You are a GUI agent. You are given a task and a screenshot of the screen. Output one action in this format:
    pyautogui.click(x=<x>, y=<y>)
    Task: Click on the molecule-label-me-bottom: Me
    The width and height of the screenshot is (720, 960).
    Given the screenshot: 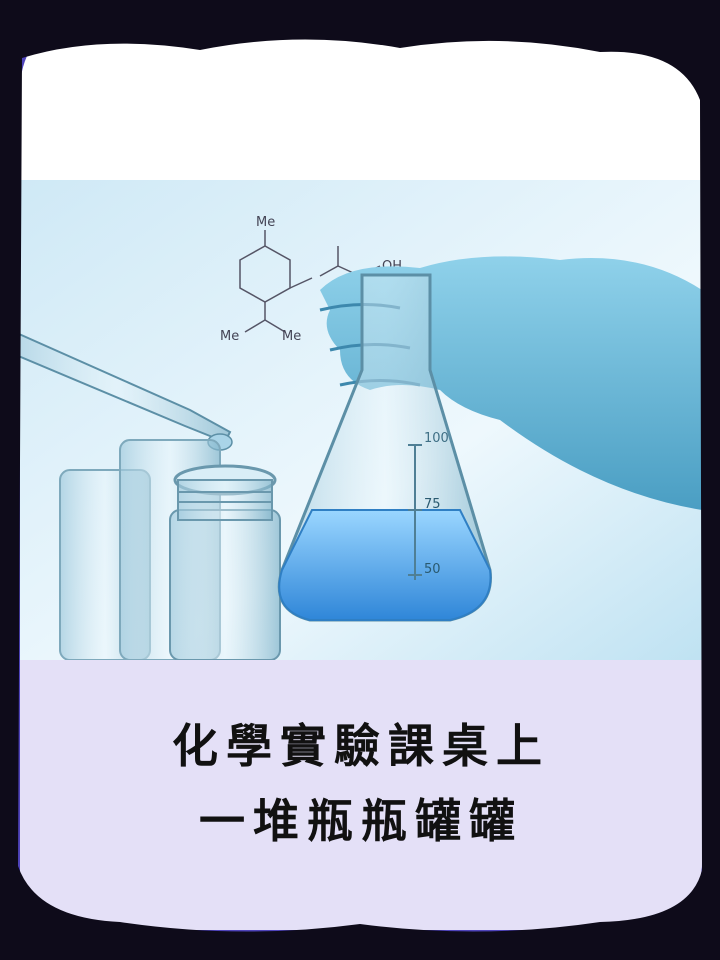 What is the action you would take?
    pyautogui.click(x=291, y=336)
    